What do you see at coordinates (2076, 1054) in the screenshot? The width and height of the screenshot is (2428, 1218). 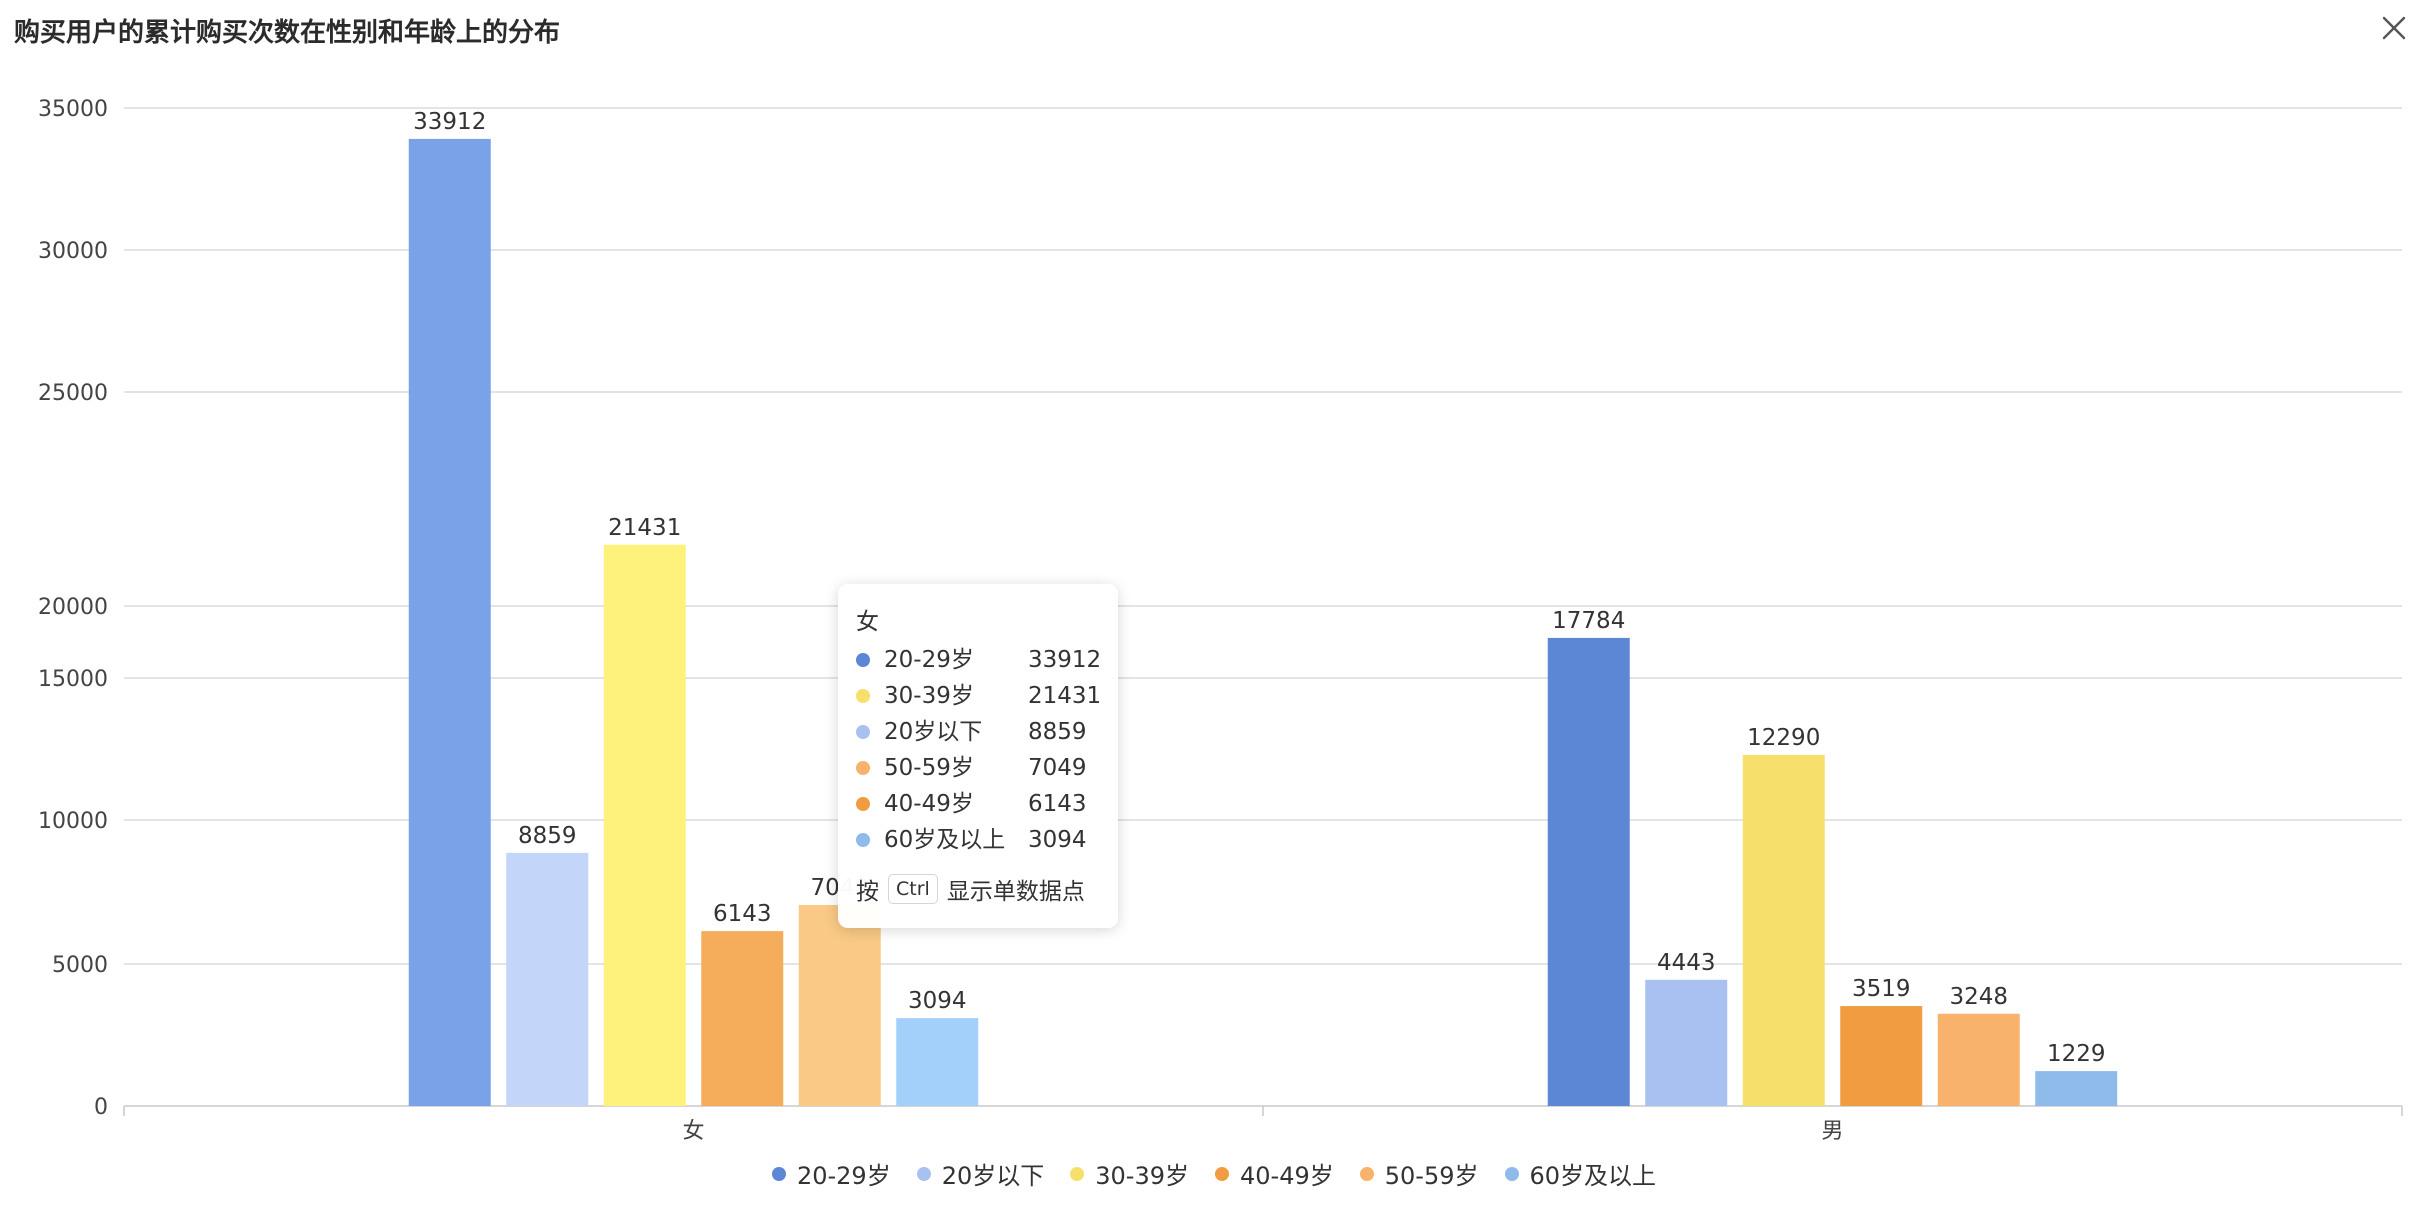 I see `data-label: 1229` at bounding box center [2076, 1054].